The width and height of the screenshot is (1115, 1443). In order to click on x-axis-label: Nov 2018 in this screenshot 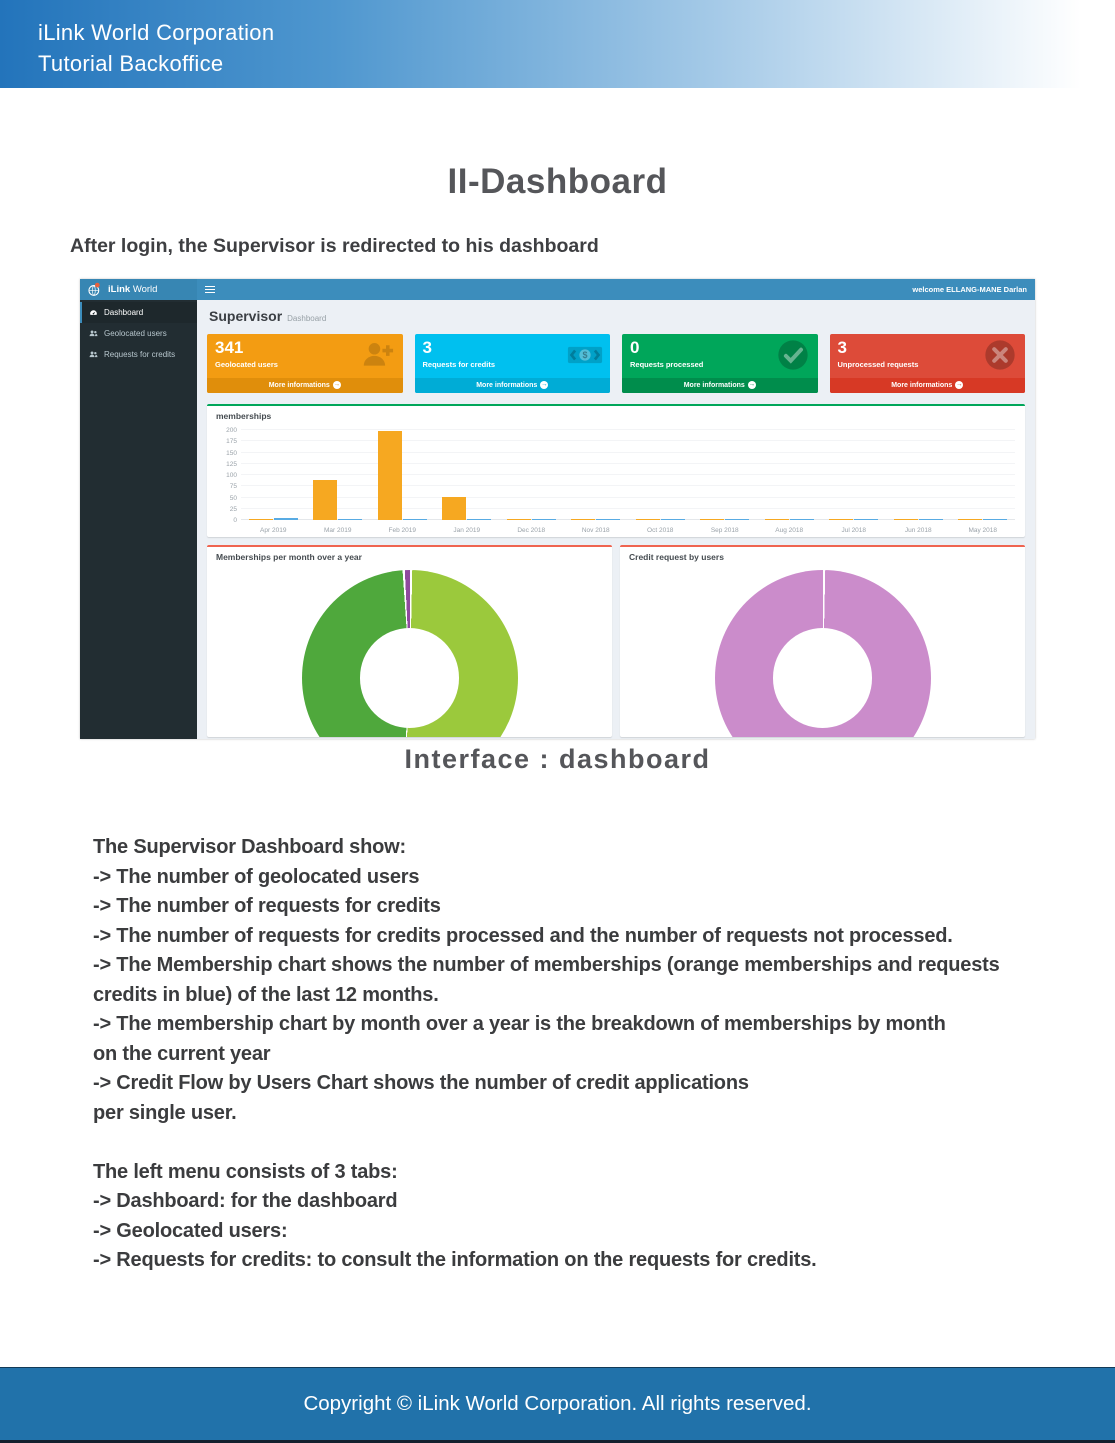, I will do `click(595, 530)`.